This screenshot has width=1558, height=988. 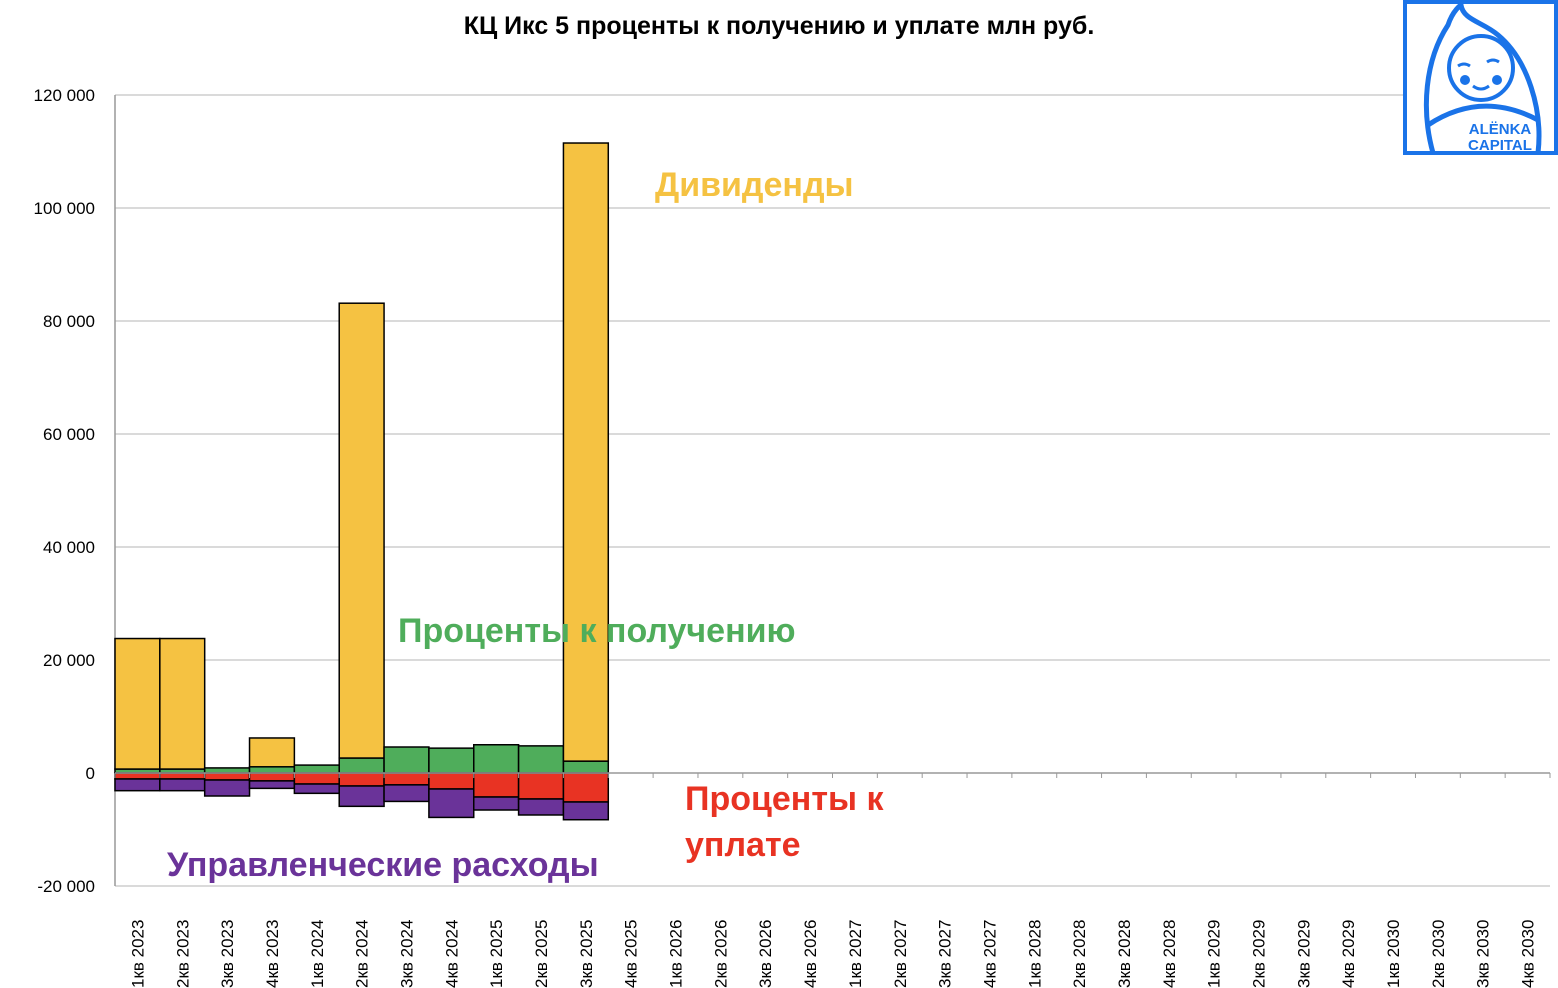 I want to click on y-tick-label: 20 000, so click(x=69, y=660).